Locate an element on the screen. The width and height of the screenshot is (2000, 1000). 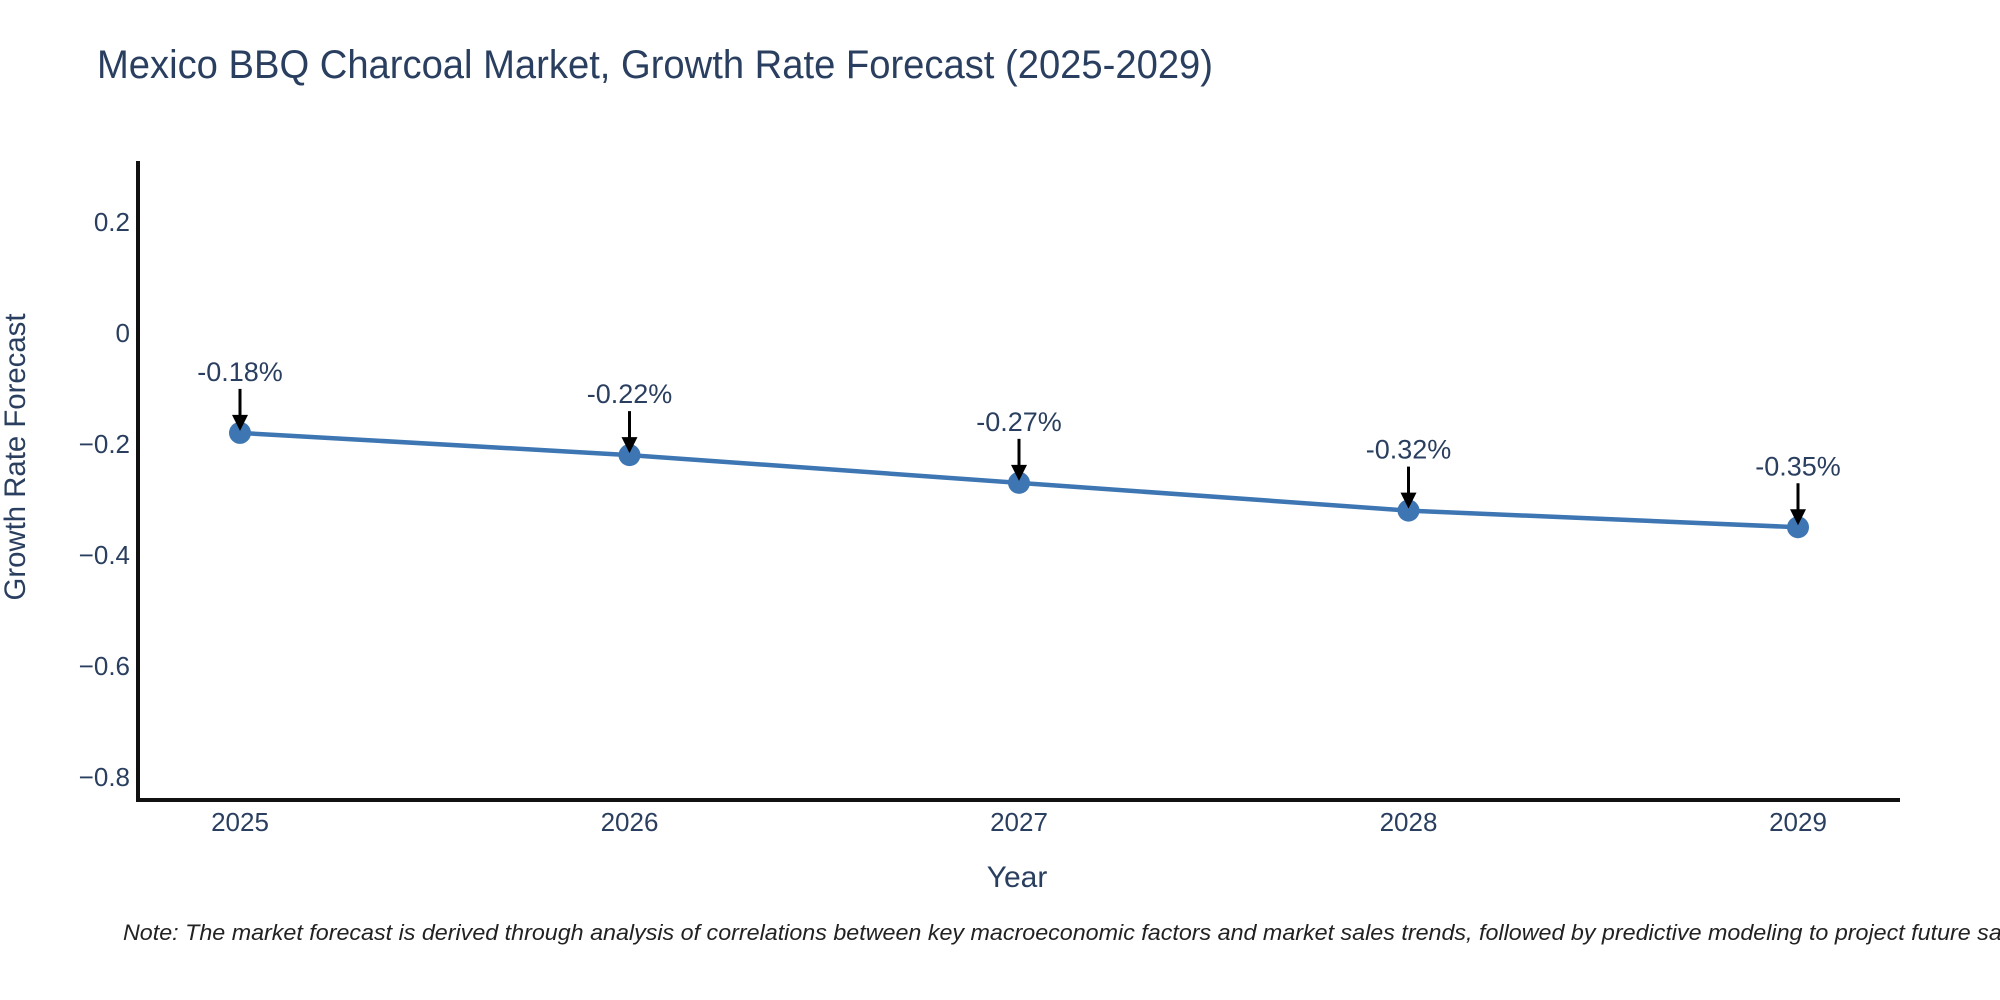
annotation-label: -0.18% is located at coordinates (240, 372).